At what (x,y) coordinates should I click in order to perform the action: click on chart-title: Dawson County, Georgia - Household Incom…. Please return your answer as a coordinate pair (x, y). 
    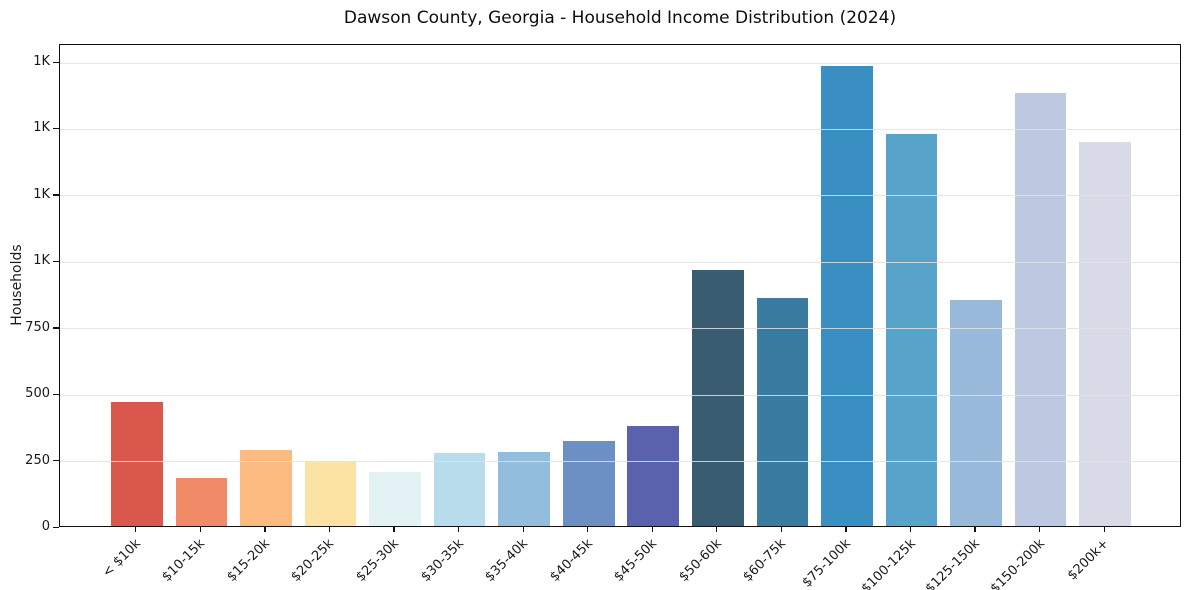
    Looking at the image, I should click on (620, 18).